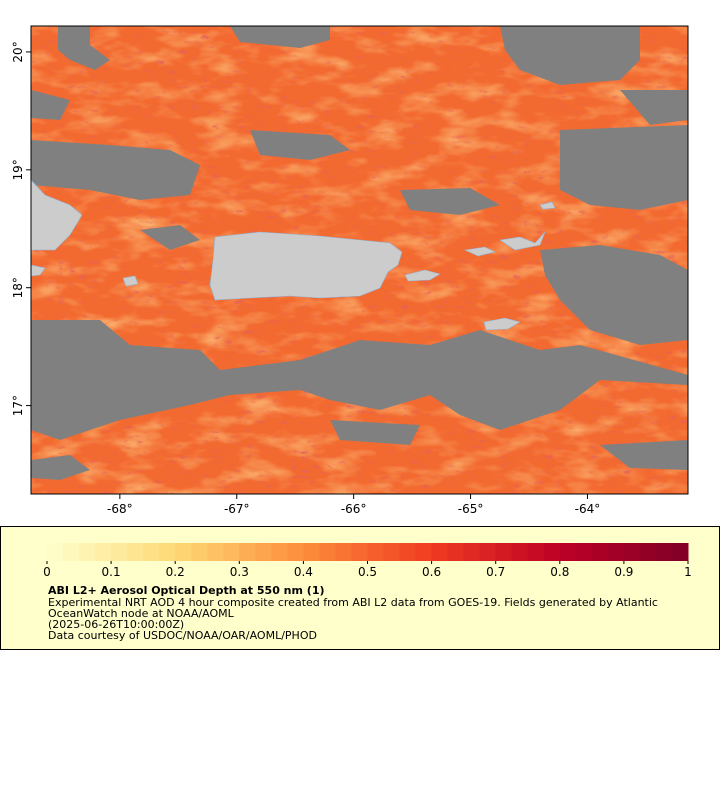  What do you see at coordinates (175, 572) in the screenshot?
I see `colorbar-tick-label: 0.2` at bounding box center [175, 572].